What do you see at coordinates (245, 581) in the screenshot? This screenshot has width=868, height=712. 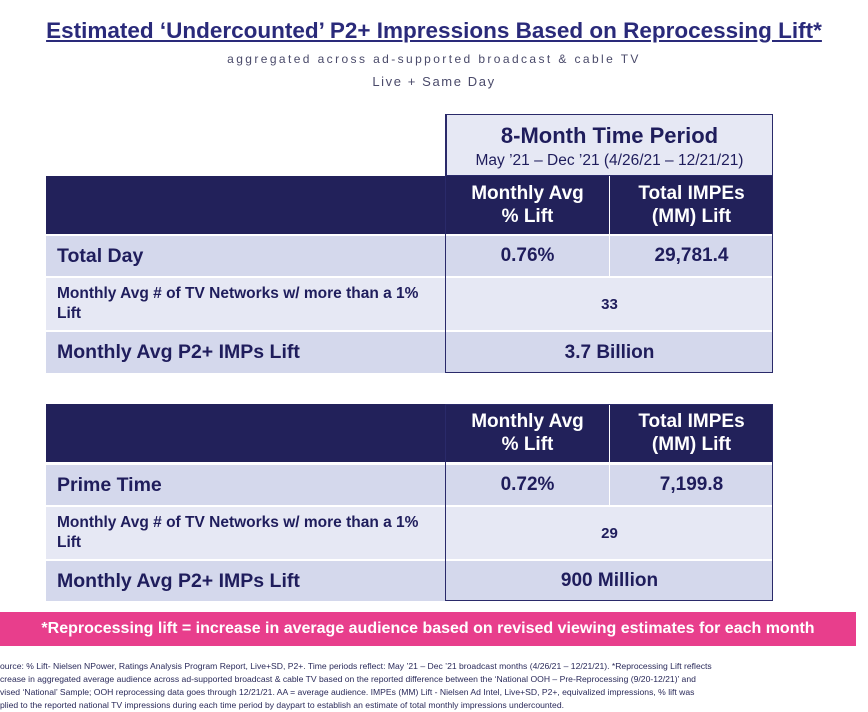 I see `table2-row-imps-lift-label: Monthly Avg P2+ IMPs Lift` at bounding box center [245, 581].